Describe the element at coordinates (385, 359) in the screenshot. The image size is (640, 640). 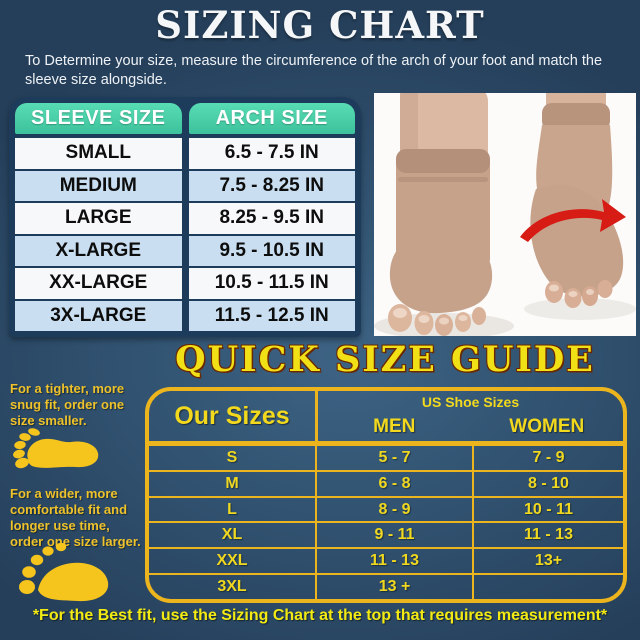
I see `quick-size-guide-title: QUICK SIZE GUIDE` at that location.